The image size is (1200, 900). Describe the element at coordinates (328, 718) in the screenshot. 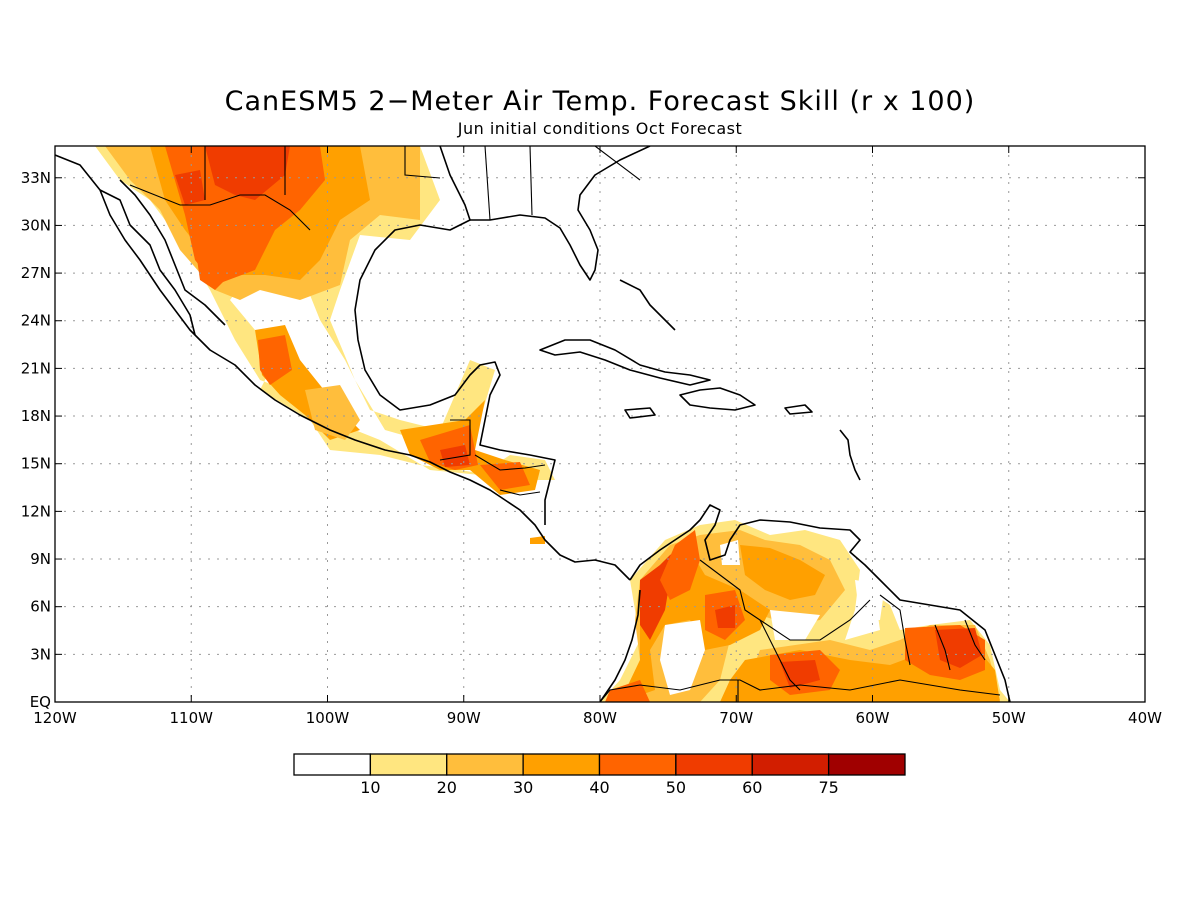

I see `lon-tick-label: 100W` at that location.